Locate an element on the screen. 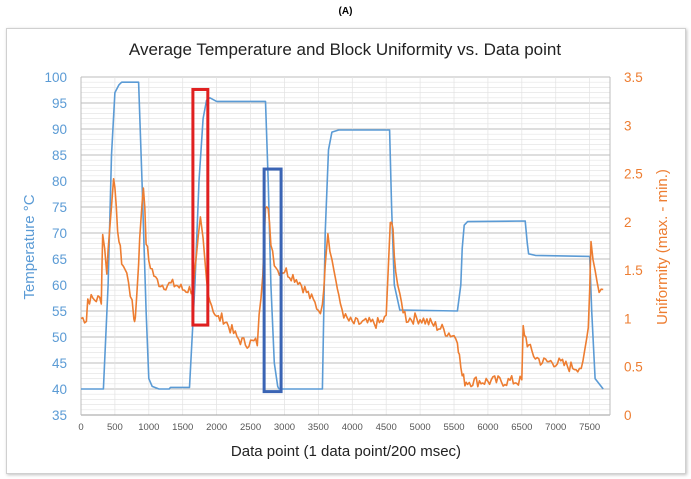 This screenshot has width=691, height=479. y-tick-label: 35 is located at coordinates (59, 415).